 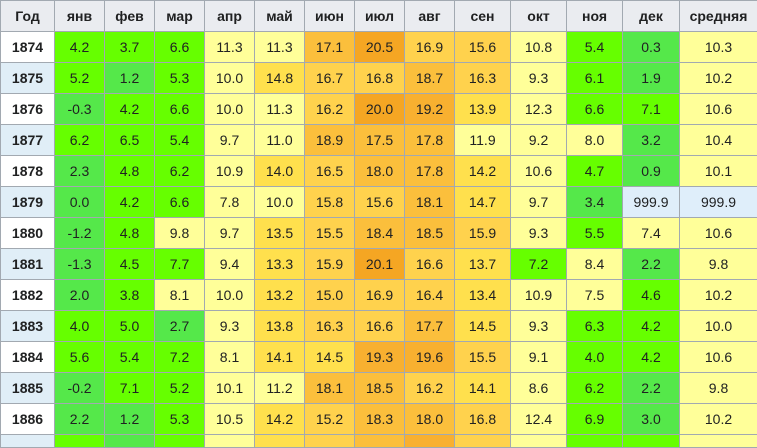 I want to click on month-value-cell: 8.1, so click(x=180, y=295).